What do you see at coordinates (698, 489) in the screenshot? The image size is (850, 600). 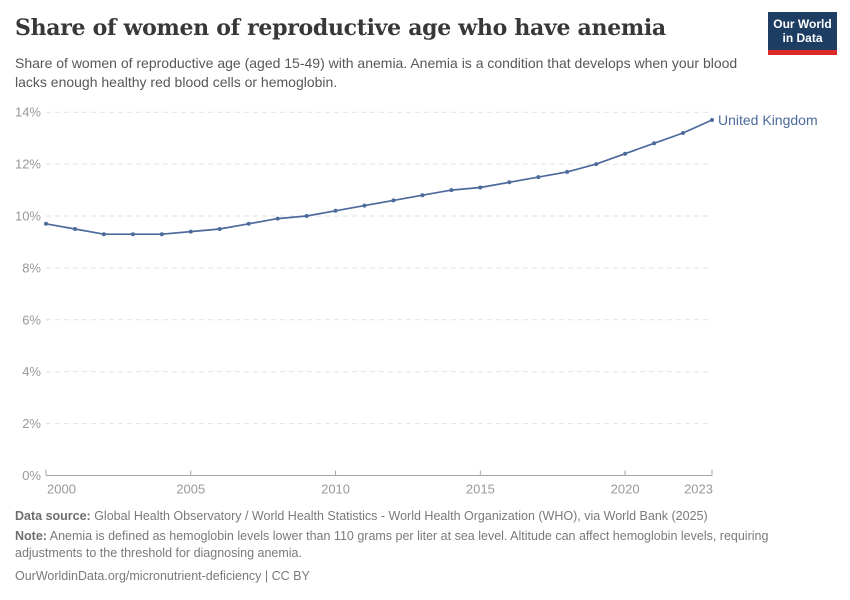 I see `x-axis-tick-label: 2023` at bounding box center [698, 489].